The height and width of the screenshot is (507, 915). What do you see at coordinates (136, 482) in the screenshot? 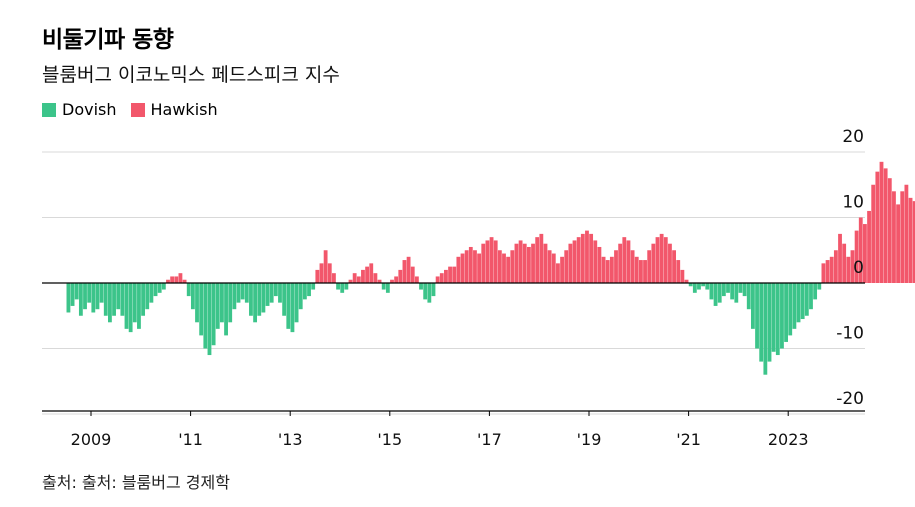
I see `source-note: 출처: 출처: 블룸버그 경제학` at bounding box center [136, 482].